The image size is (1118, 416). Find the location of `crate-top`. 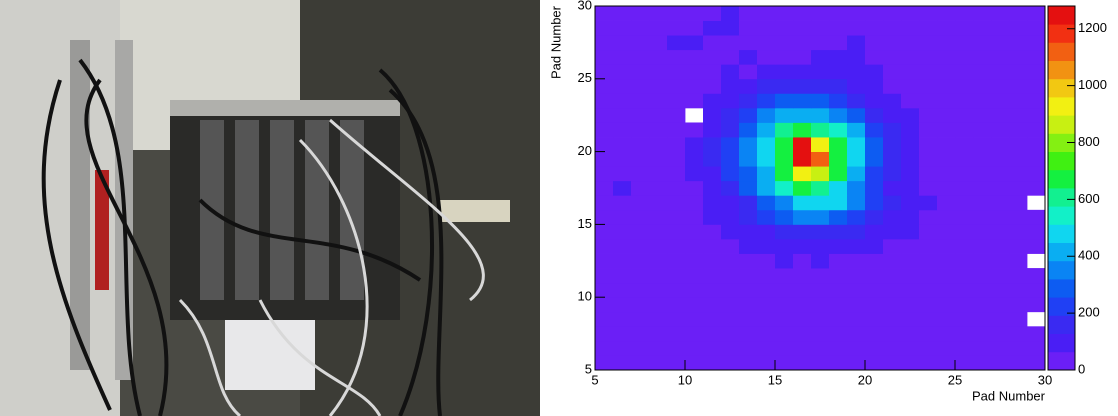

crate-top is located at coordinates (285, 108).